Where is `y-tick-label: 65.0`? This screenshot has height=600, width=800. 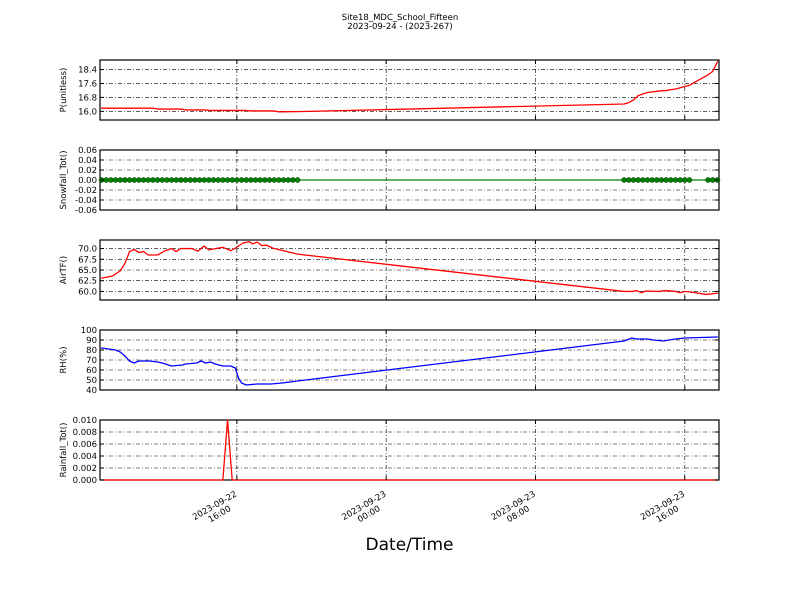 y-tick-label: 65.0 is located at coordinates (87, 271).